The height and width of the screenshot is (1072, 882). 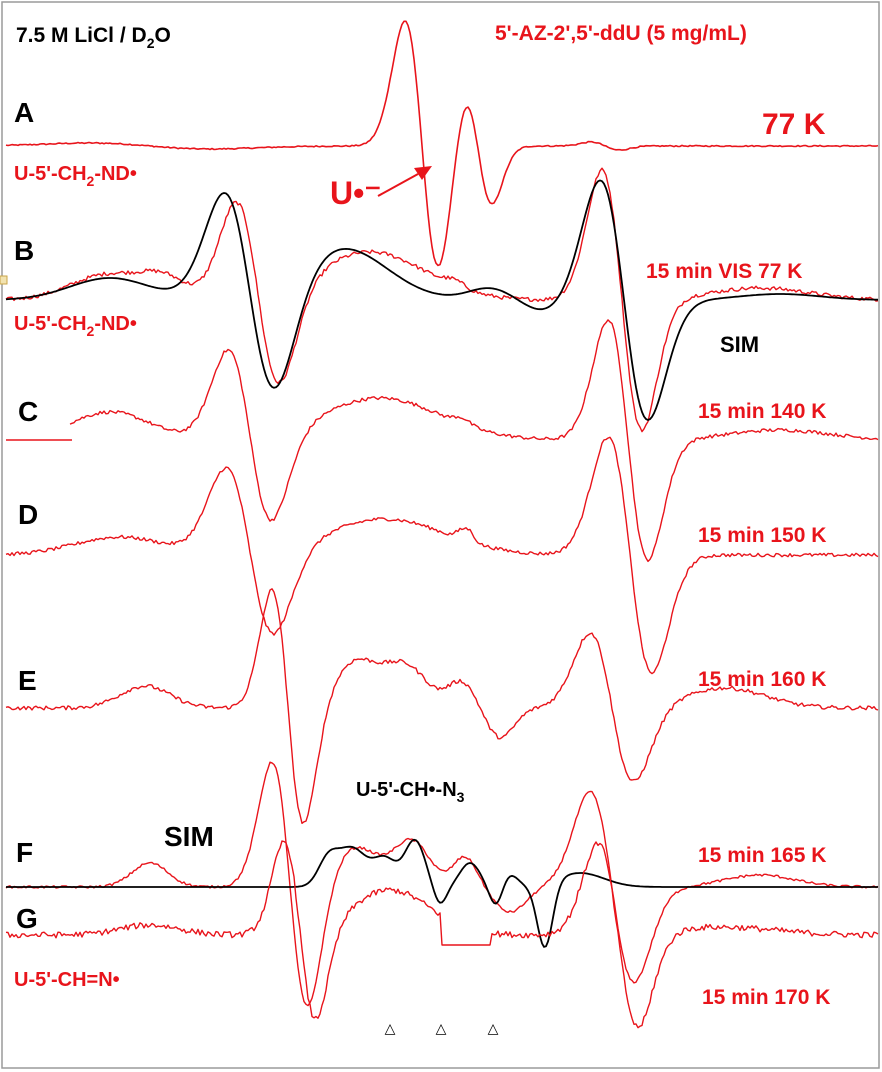 I want to click on field-markers: △ △ △, so click(x=442, y=1028).